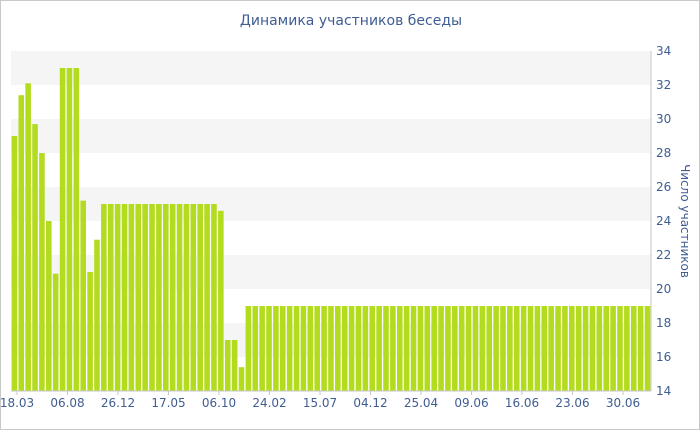 The image size is (700, 431). Describe the element at coordinates (663, 255) in the screenshot. I see `y-tick-label: 22` at that location.